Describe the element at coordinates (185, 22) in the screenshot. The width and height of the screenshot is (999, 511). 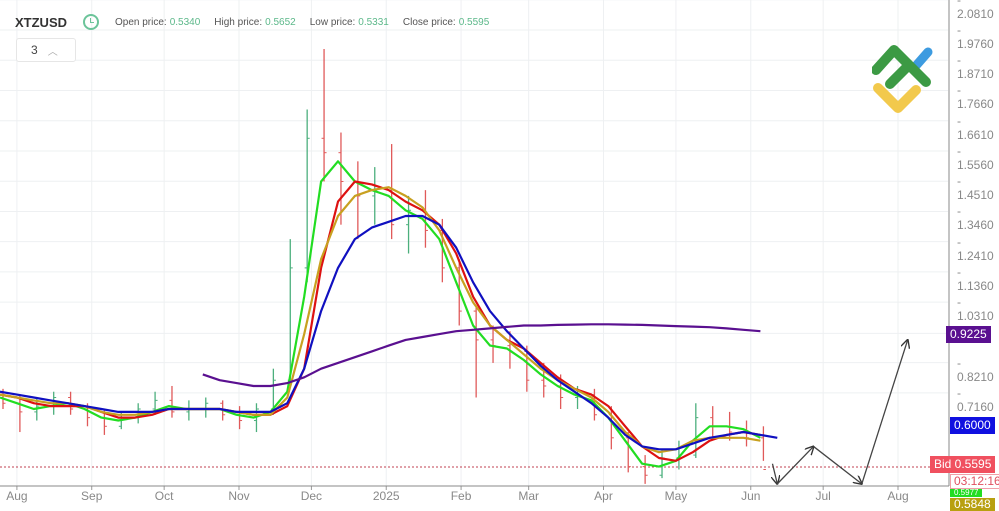
I see `open-value: 0.5340` at that location.